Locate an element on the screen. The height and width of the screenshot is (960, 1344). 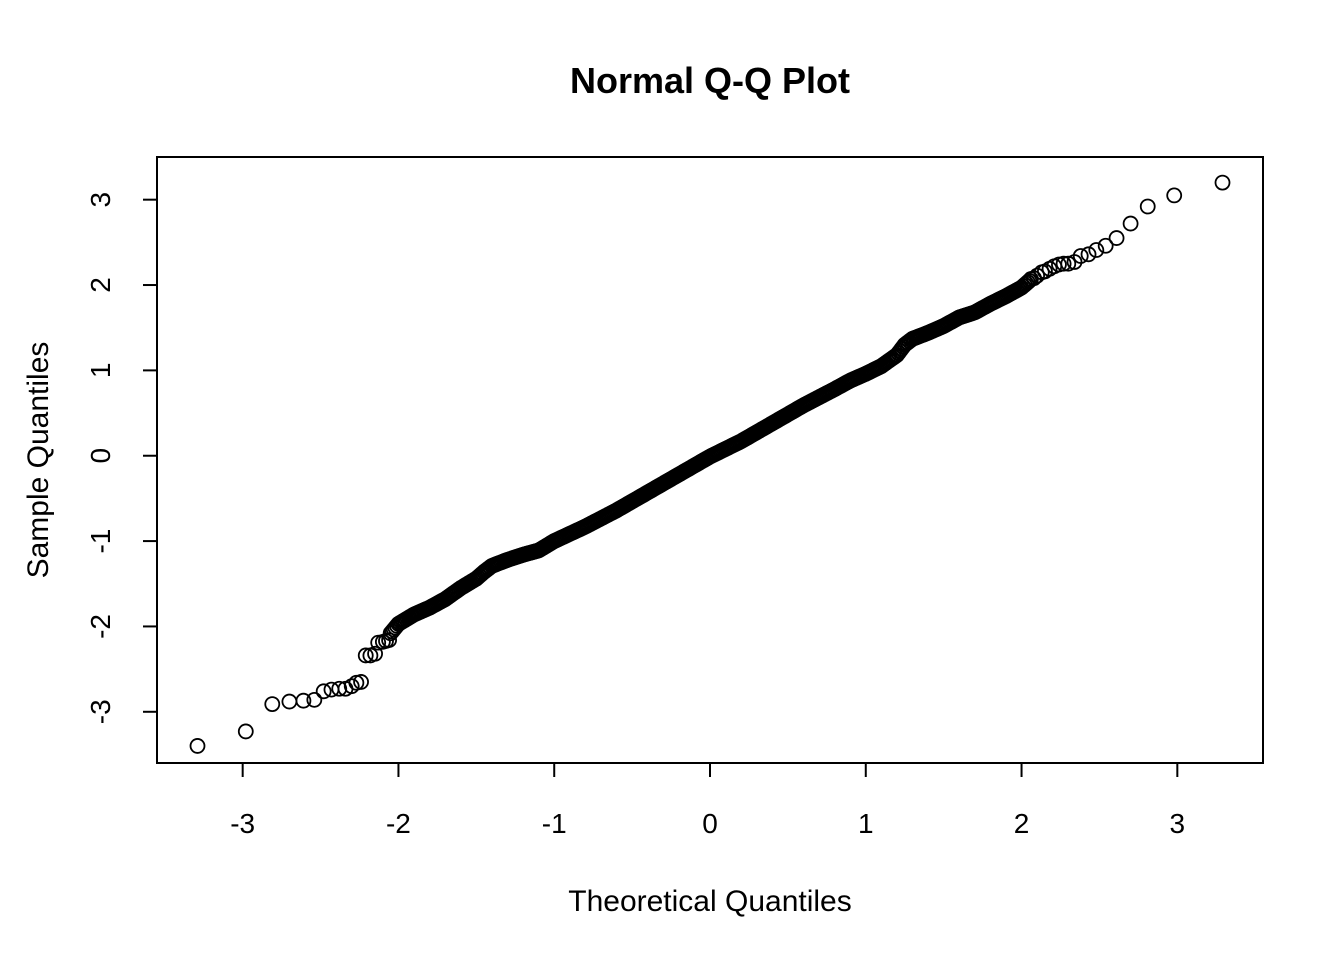
x-tick-label: 0 is located at coordinates (710, 823).